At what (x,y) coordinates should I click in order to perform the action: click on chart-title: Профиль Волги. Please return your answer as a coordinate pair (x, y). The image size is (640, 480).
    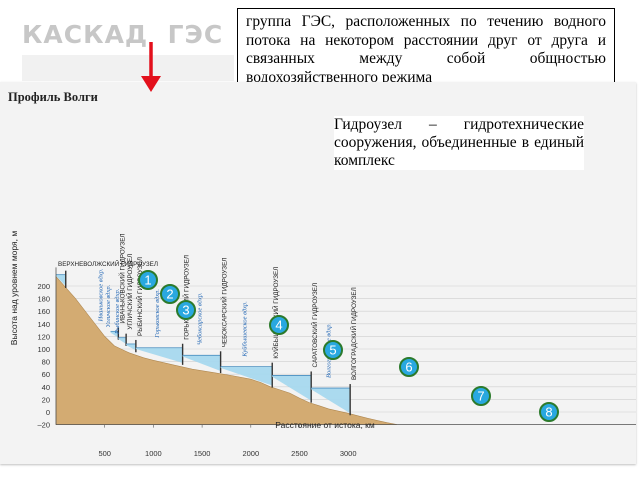
    Looking at the image, I should click on (53, 97).